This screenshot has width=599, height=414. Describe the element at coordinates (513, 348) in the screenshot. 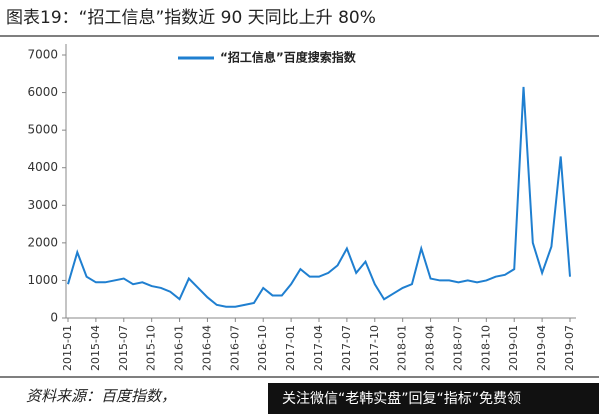

I see `x-tick-label: 2019-01` at that location.